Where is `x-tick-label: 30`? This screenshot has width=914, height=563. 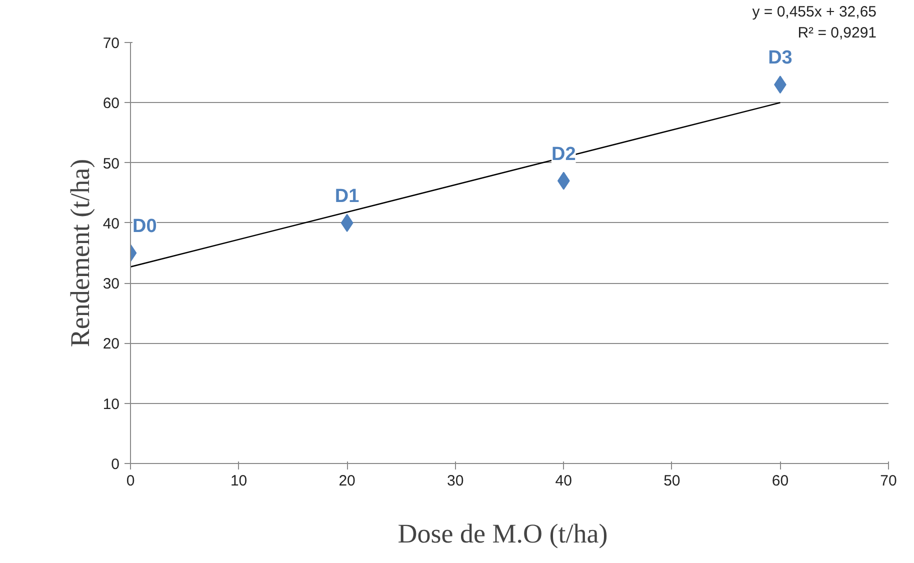 x-tick-label: 30 is located at coordinates (455, 481).